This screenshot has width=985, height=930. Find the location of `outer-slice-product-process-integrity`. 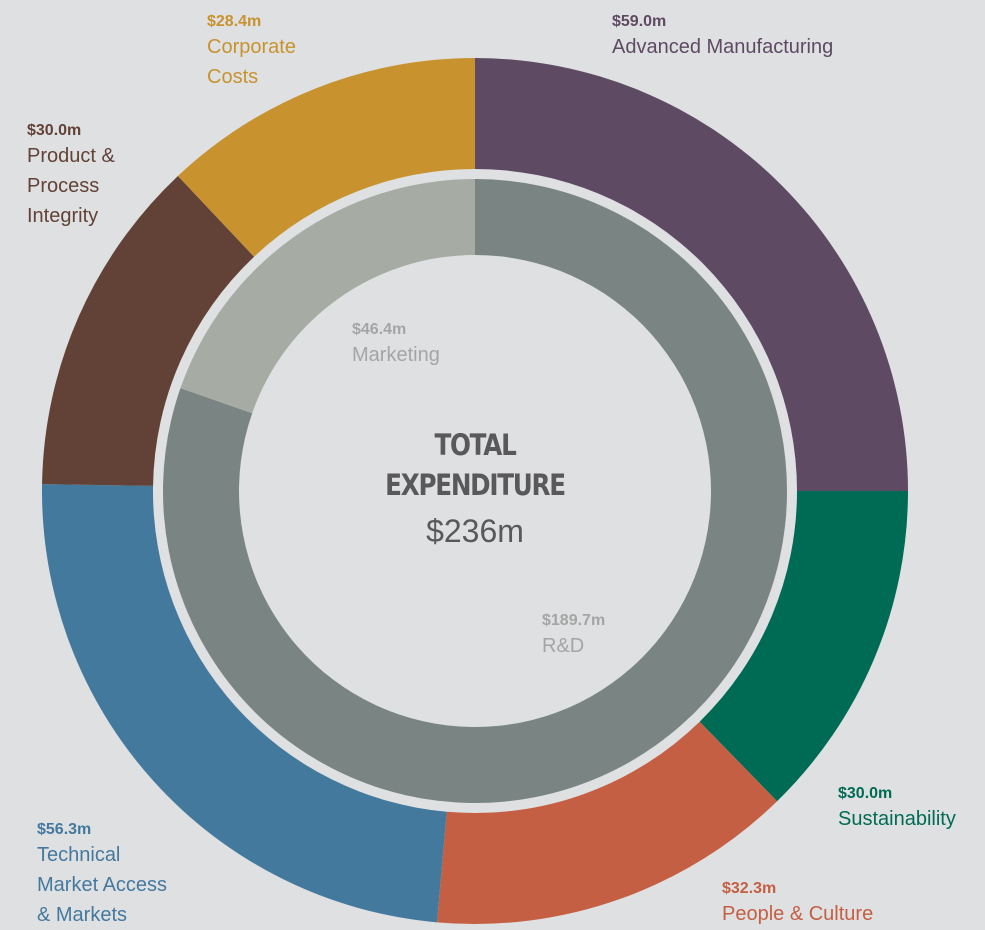

outer-slice-product-process-integrity is located at coordinates (148, 330).